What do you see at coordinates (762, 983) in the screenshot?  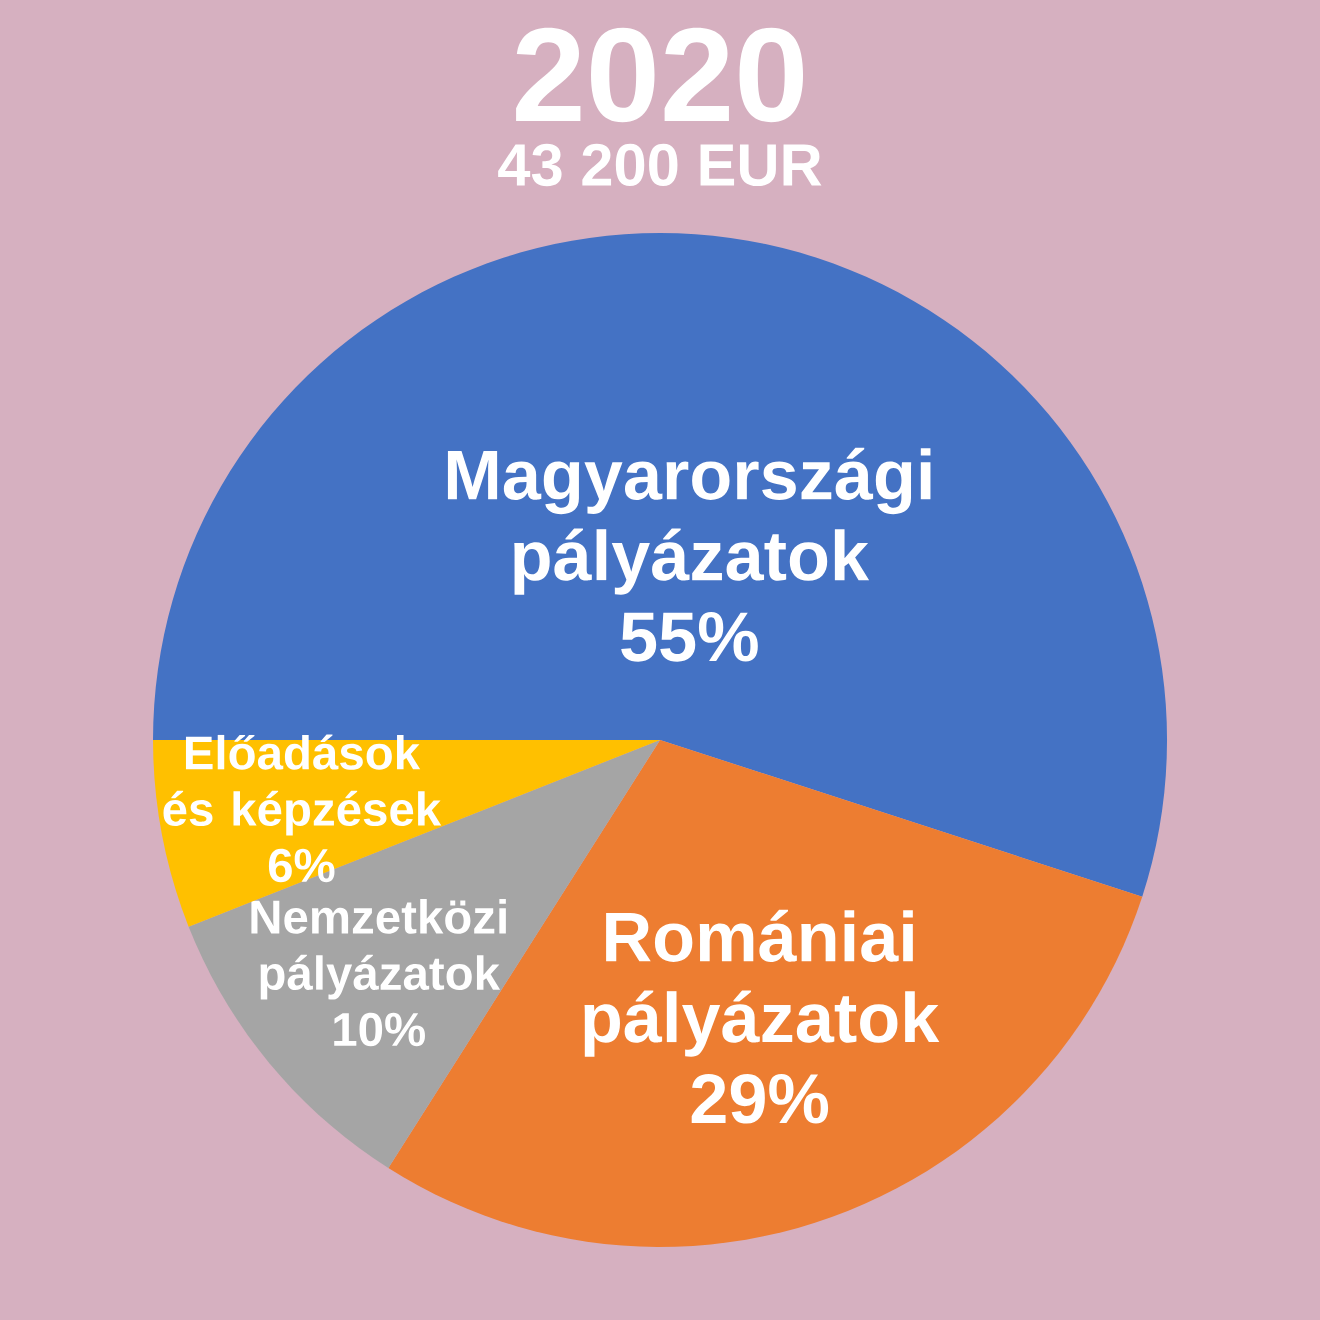 I see `slice-label: Romániai pályázatok` at bounding box center [762, 983].